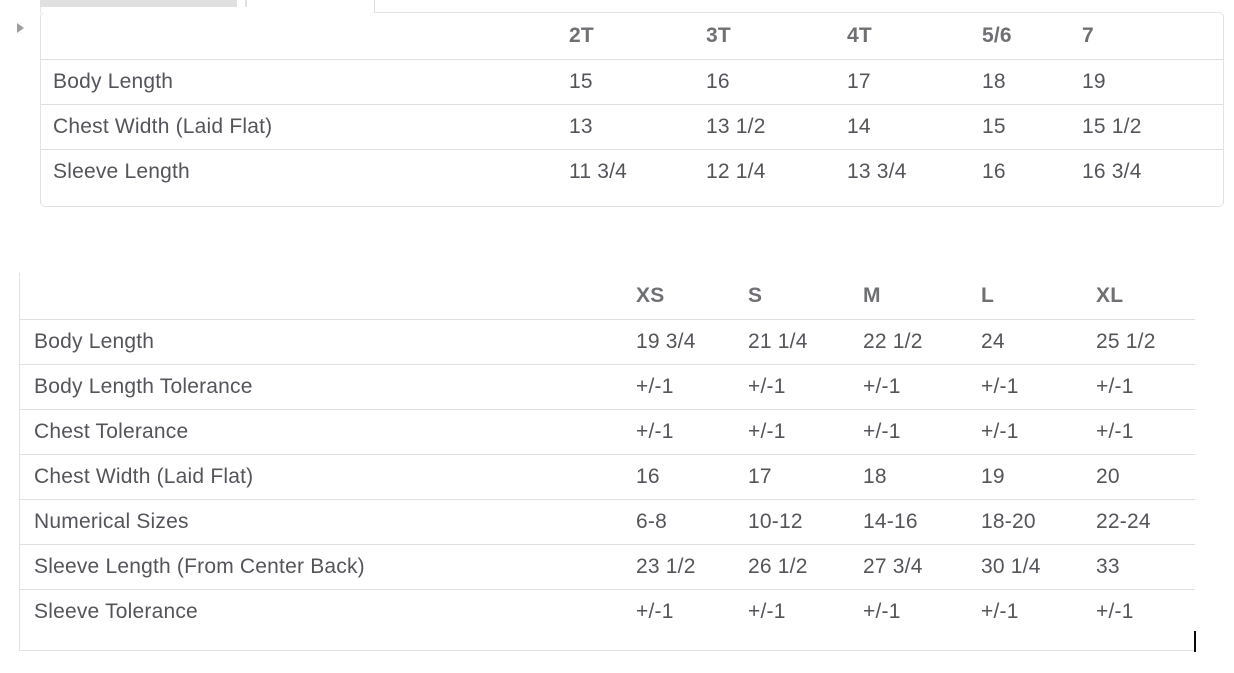  Describe the element at coordinates (1038, 567) in the screenshot. I see `cell: 30 1/4` at that location.